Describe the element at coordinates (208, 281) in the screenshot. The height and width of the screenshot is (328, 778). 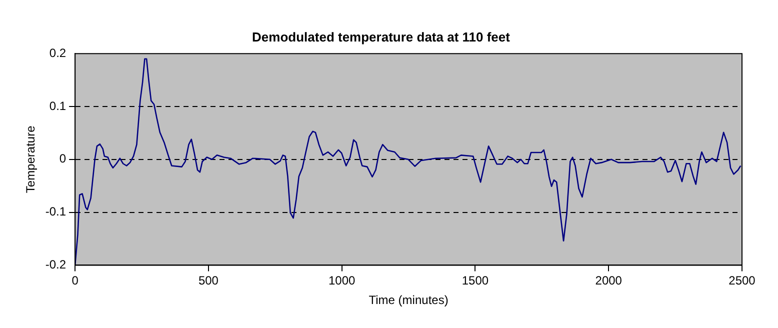
I see `x-tick-label: 500` at that location.